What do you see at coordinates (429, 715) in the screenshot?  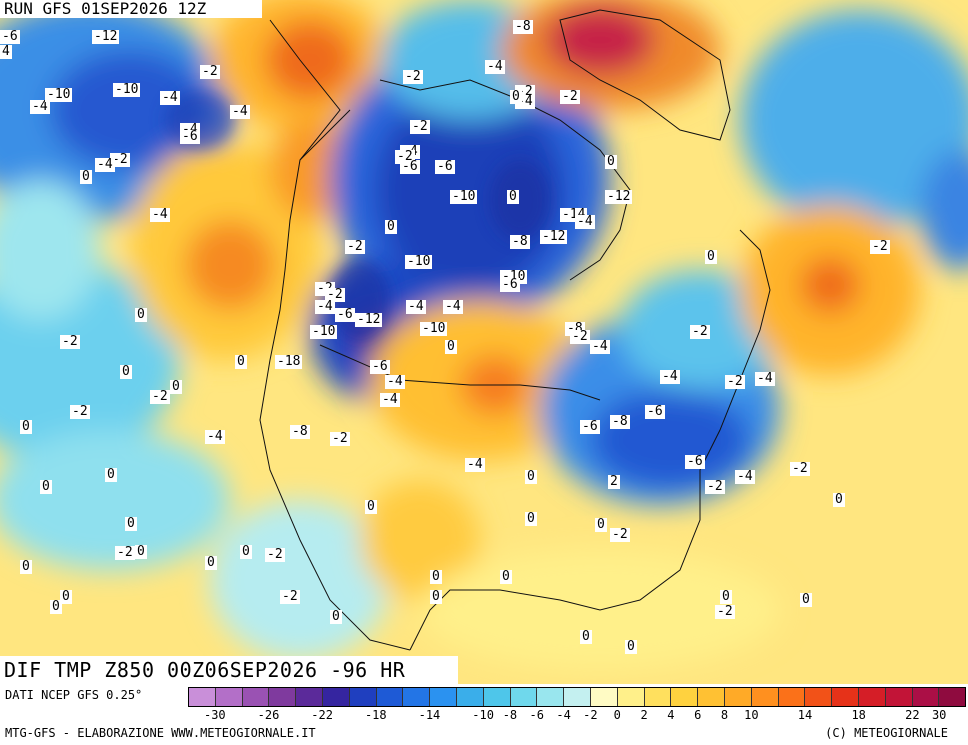 I see `color-scale-tick: -14` at bounding box center [429, 715].